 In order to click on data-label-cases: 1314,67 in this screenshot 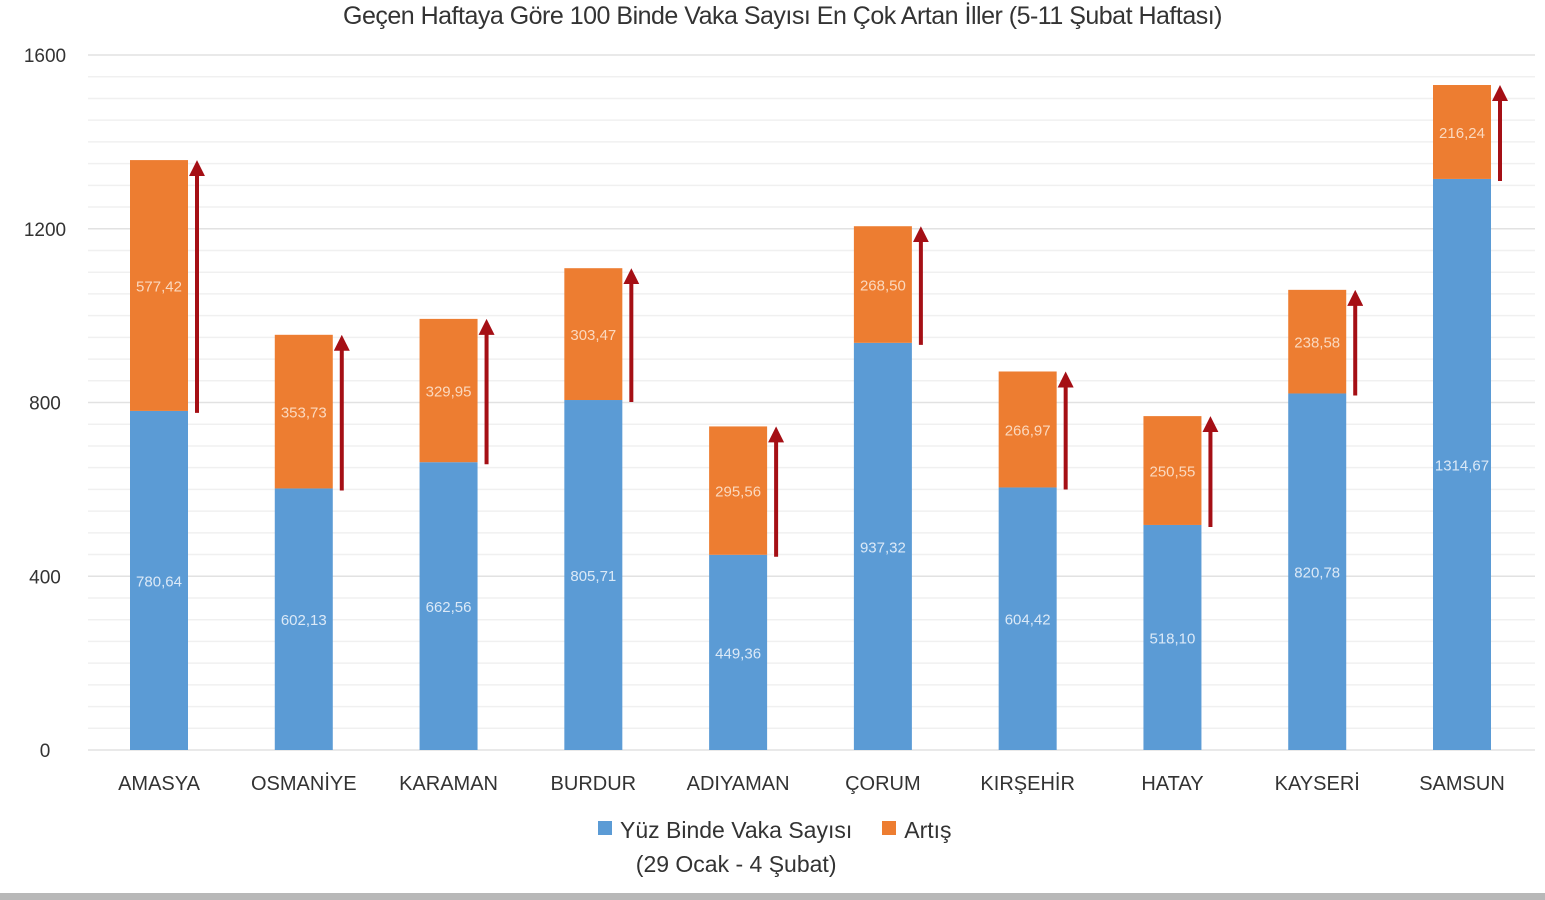, I will do `click(1462, 465)`.